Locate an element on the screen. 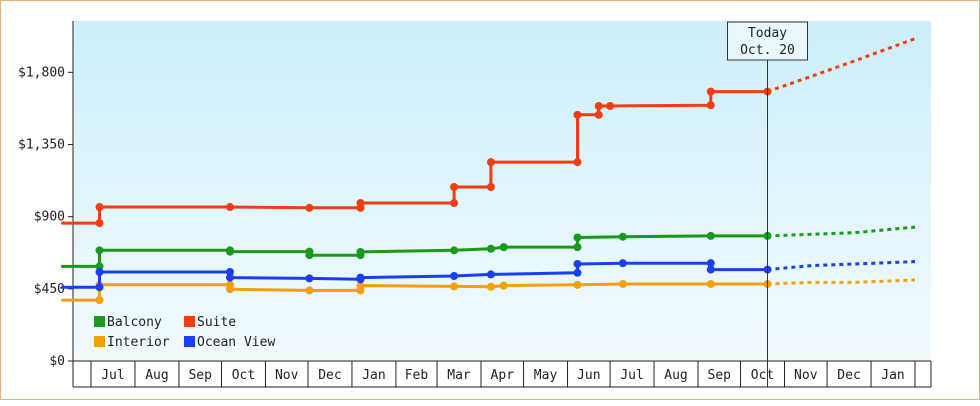 This screenshot has width=980, height=406. legend-label-suite: Suite is located at coordinates (216, 322).